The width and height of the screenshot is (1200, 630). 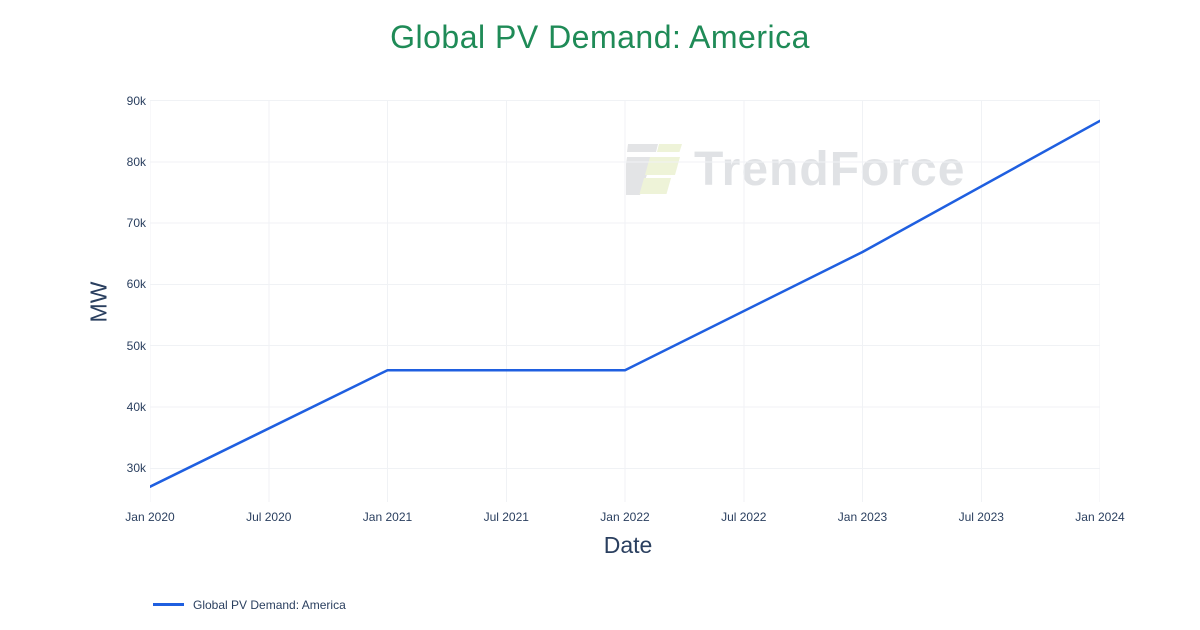 What do you see at coordinates (150, 517) in the screenshot?
I see `x-tick-label: Jan 2020` at bounding box center [150, 517].